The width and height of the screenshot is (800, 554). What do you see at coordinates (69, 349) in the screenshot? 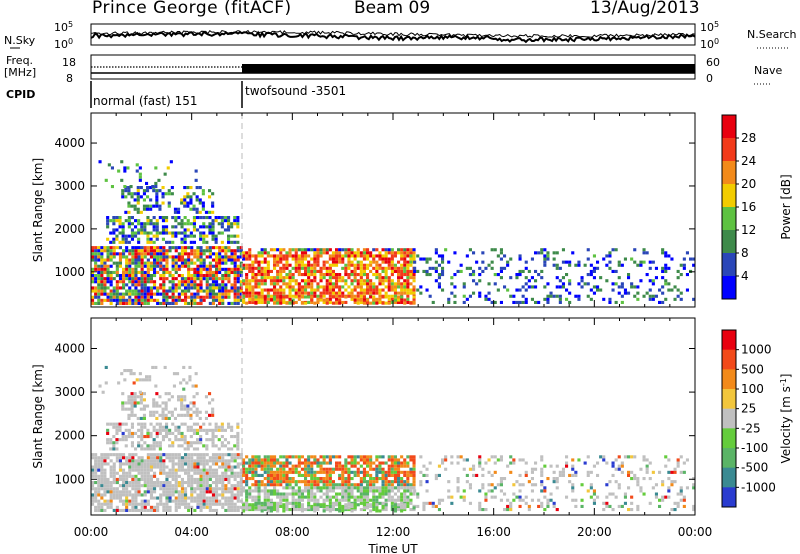
I see `velocity-ytick-label-4000: 4000` at bounding box center [69, 349].